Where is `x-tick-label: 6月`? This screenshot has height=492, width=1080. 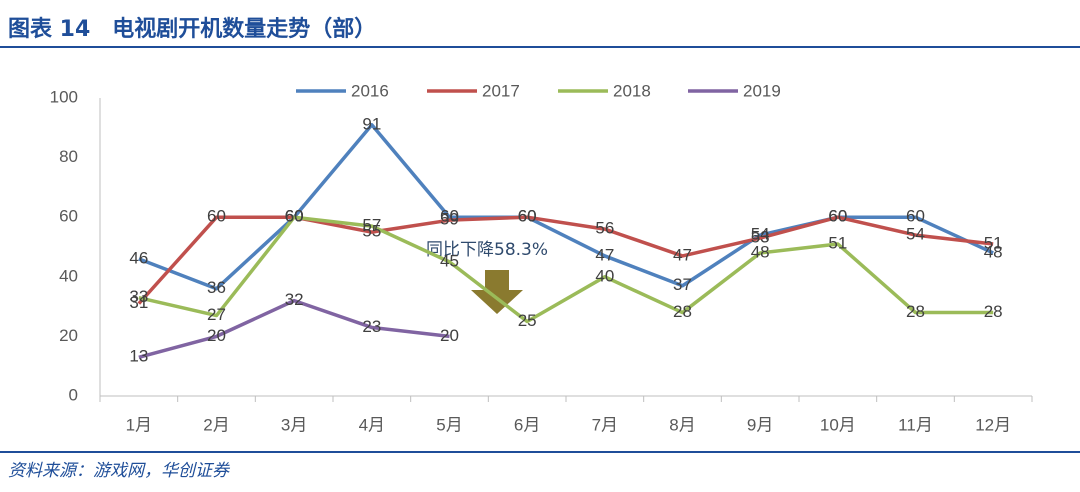
x-tick-label: 6月 is located at coordinates (527, 424).